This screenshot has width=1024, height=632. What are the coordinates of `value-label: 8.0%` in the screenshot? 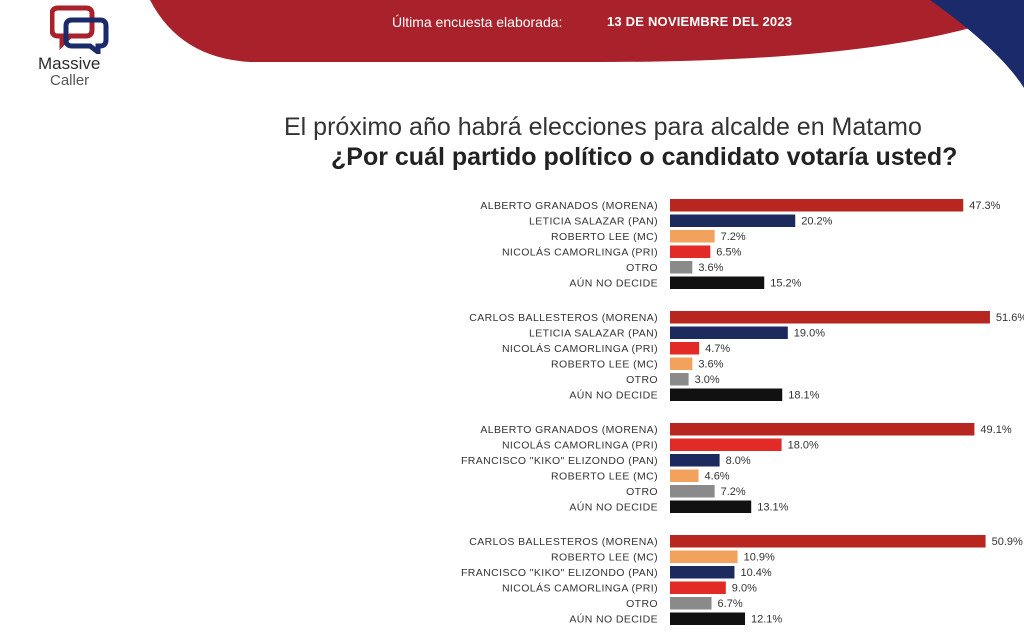 It's located at (738, 461).